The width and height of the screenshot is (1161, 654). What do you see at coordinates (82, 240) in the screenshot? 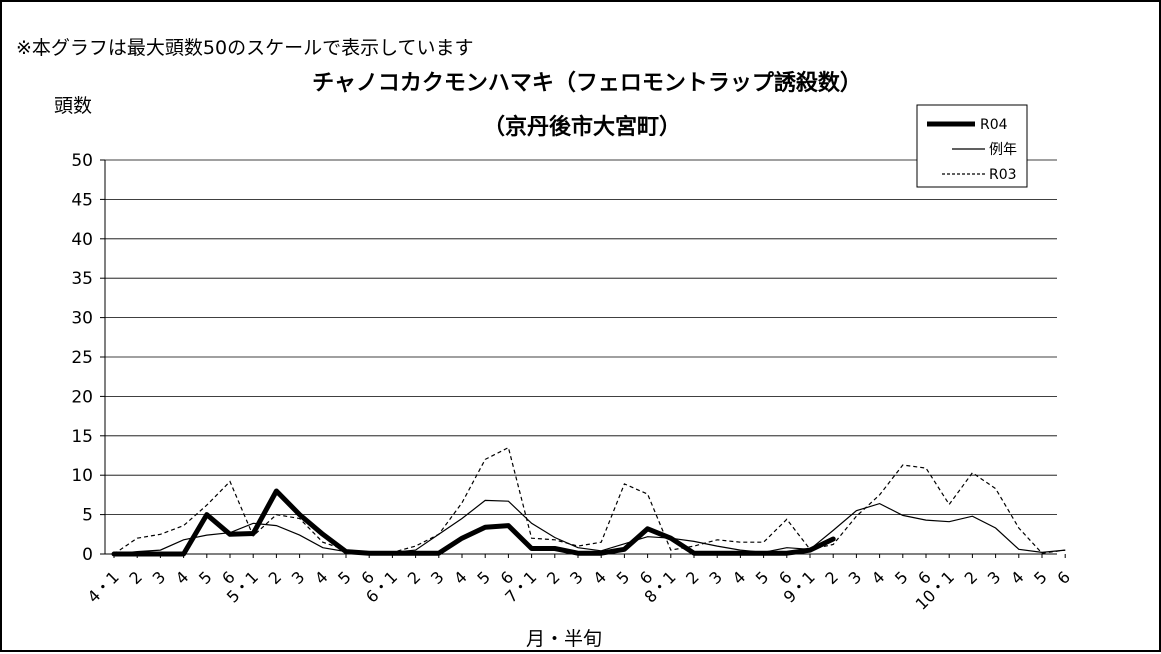
I see `y-tick-label: 40` at bounding box center [82, 240].